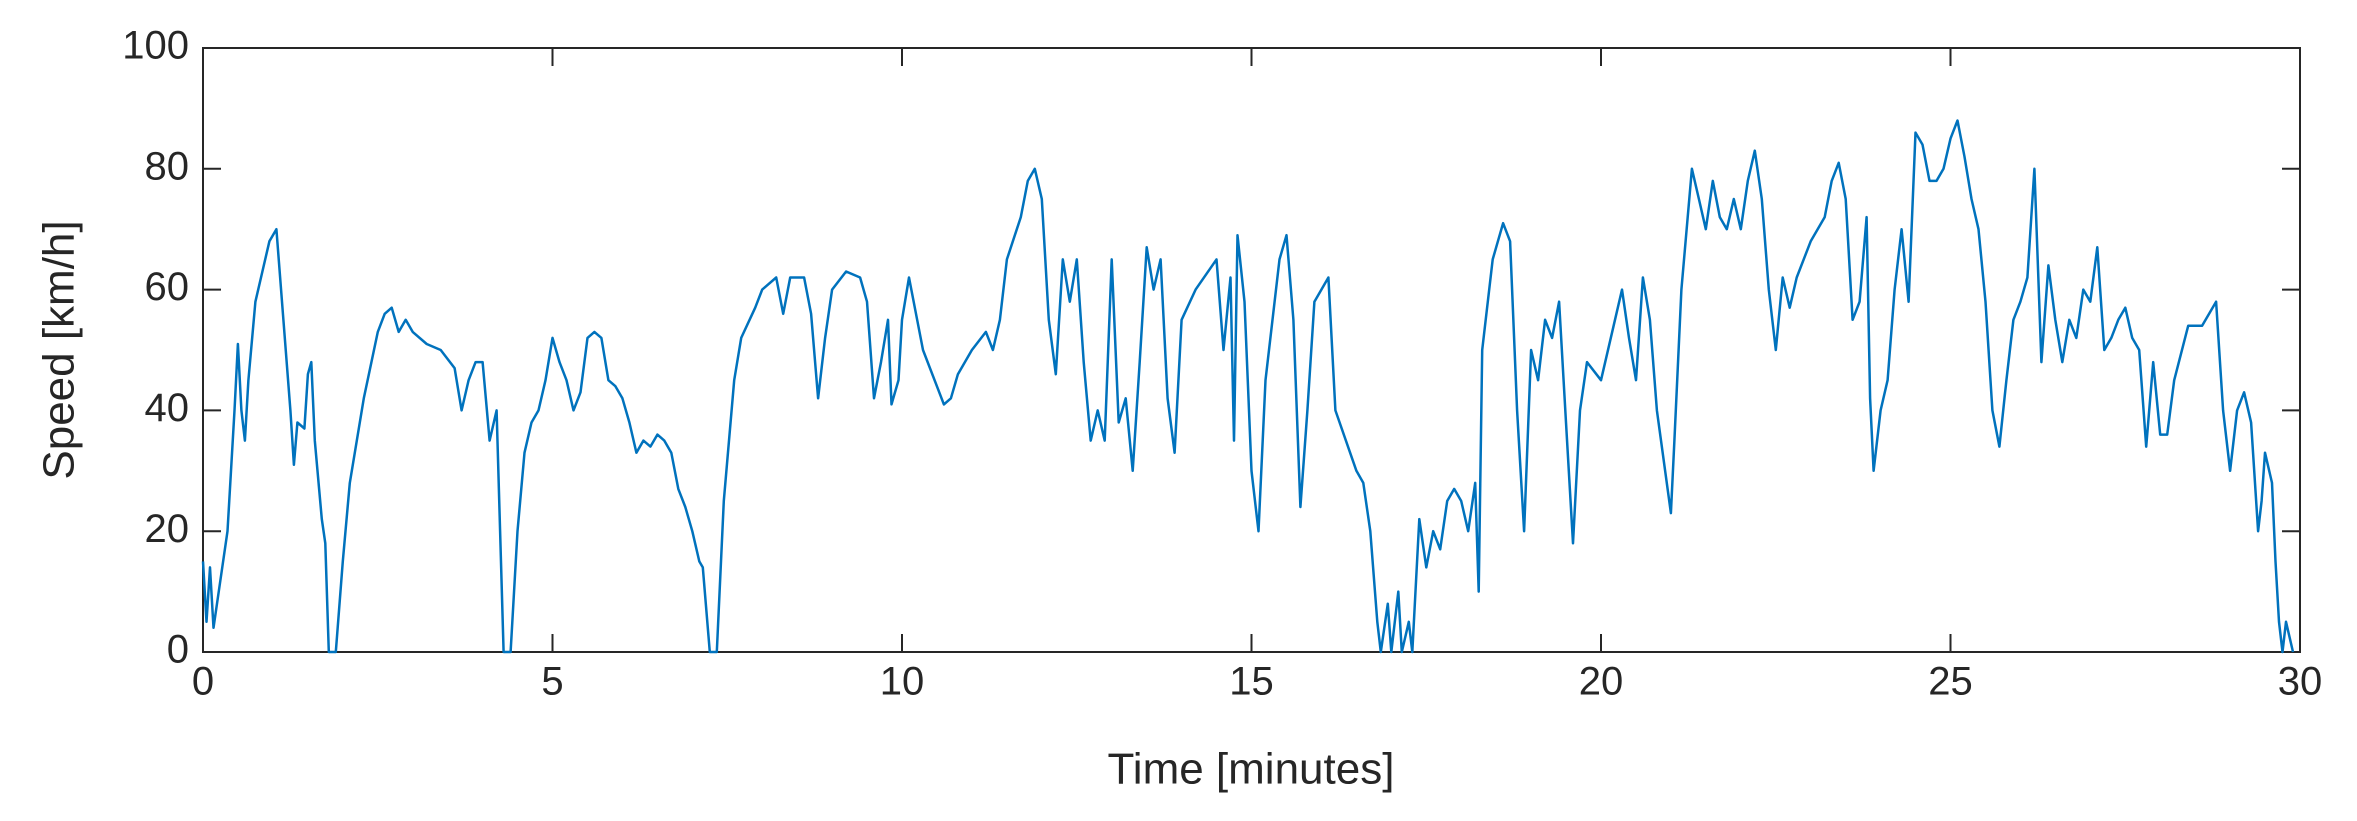 This screenshot has height=821, width=2357. I want to click on y-tick-label: 60, so click(167, 287).